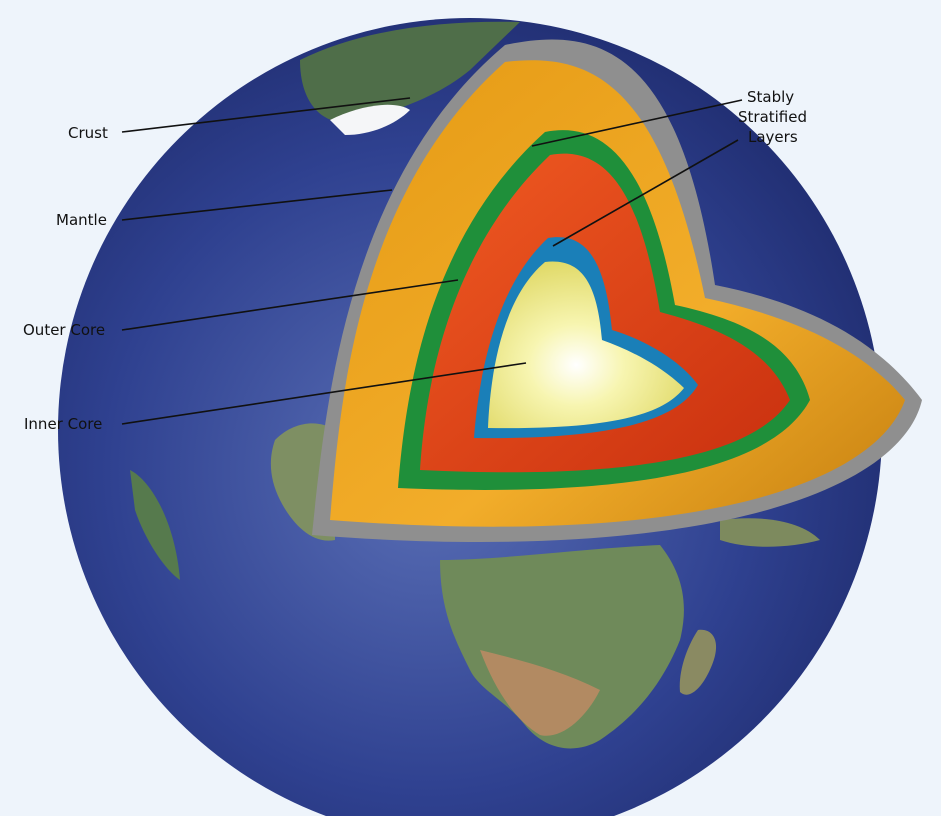  What do you see at coordinates (81, 220) in the screenshot?
I see `label-mantle: Mantle` at bounding box center [81, 220].